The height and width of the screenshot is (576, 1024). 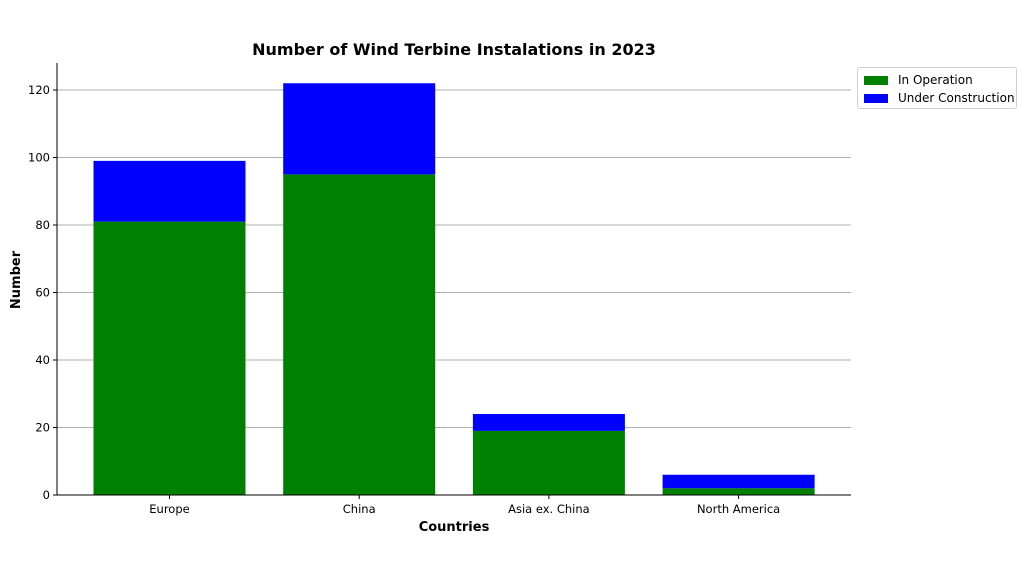 What do you see at coordinates (169, 509) in the screenshot?
I see `x-tick-label: Europe` at bounding box center [169, 509].